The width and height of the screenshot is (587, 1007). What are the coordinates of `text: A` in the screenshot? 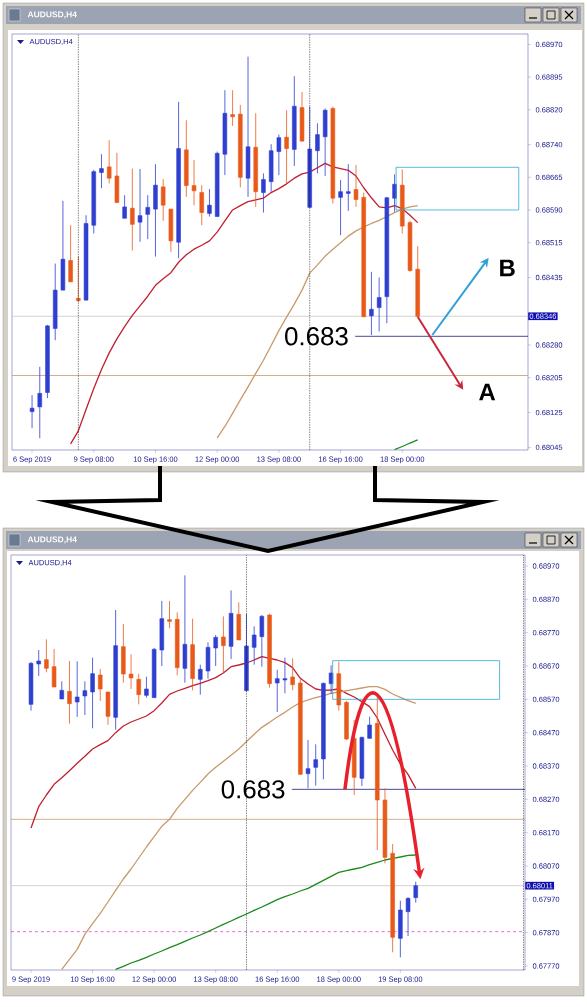 It's located at (487, 392).